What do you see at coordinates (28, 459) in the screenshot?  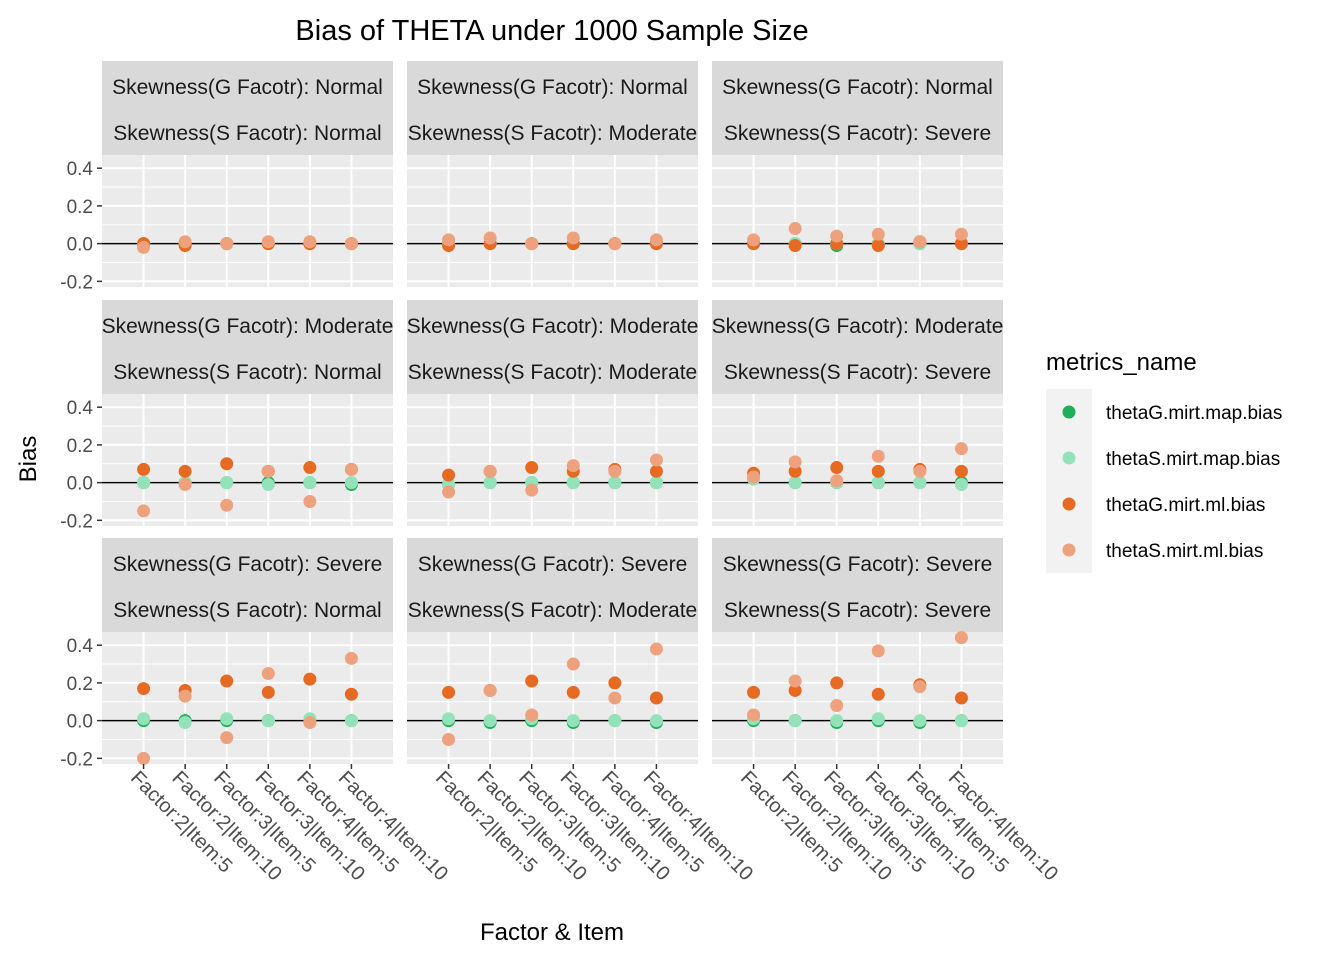 I see `y-axis-title: Bias` at bounding box center [28, 459].